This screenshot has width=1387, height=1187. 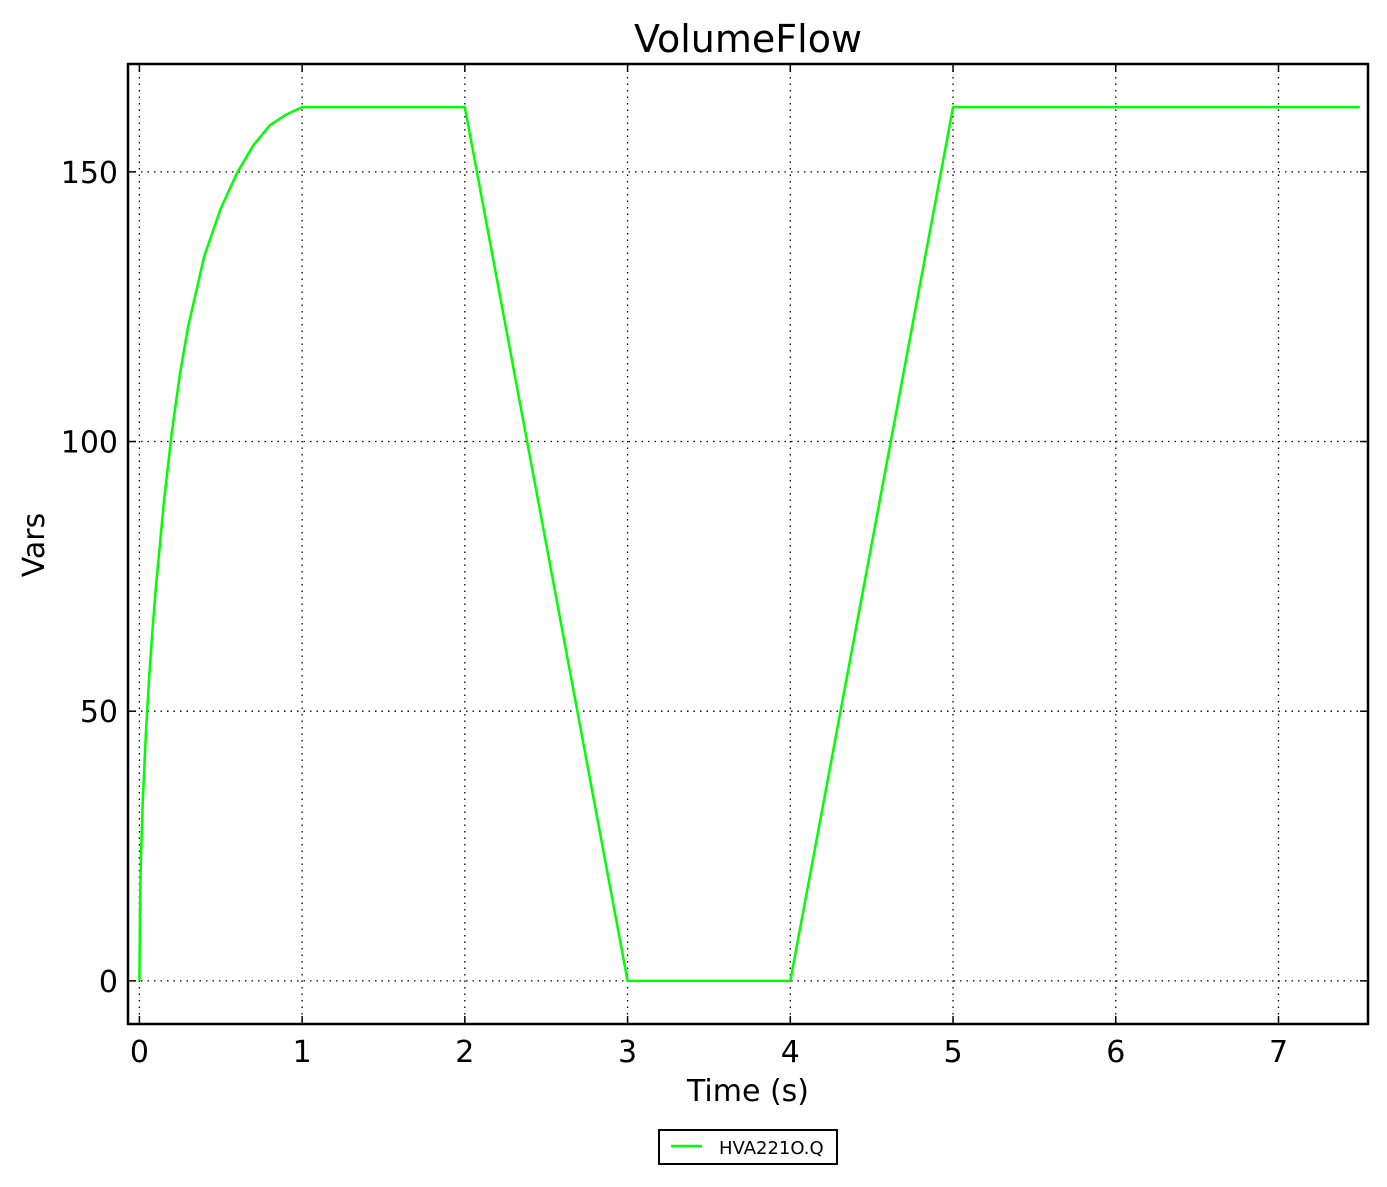 What do you see at coordinates (99, 712) in the screenshot?
I see `y-tick-label: 50` at bounding box center [99, 712].